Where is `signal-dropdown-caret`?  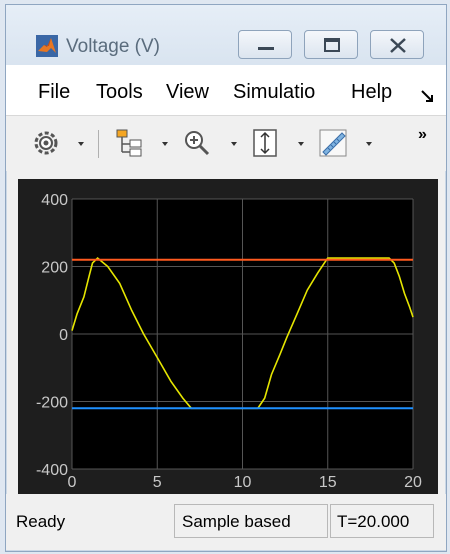
signal-dropdown-caret is located at coordinates (165, 144).